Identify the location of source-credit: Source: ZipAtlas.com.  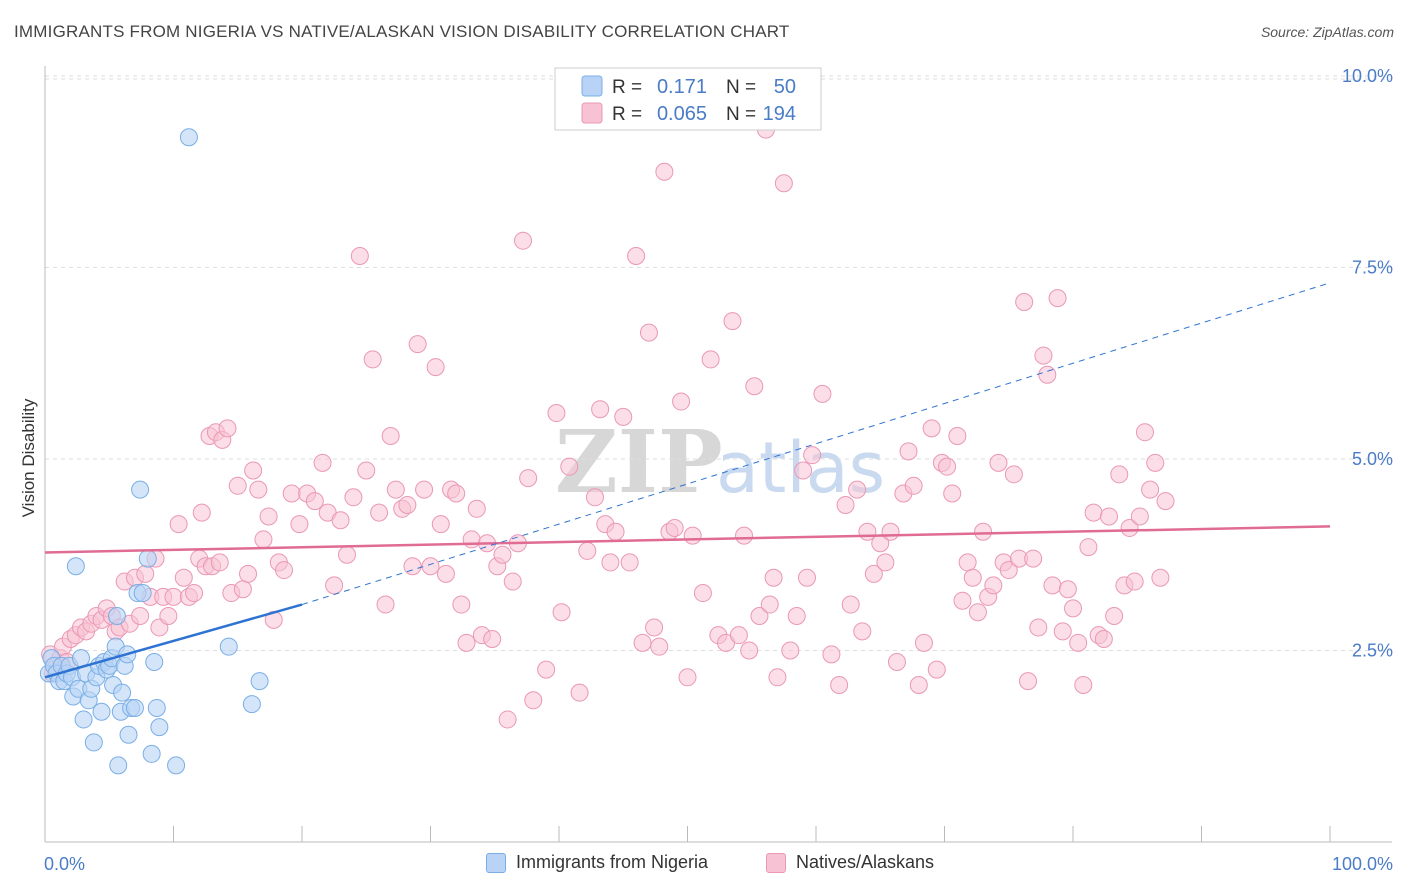
(1327, 32).